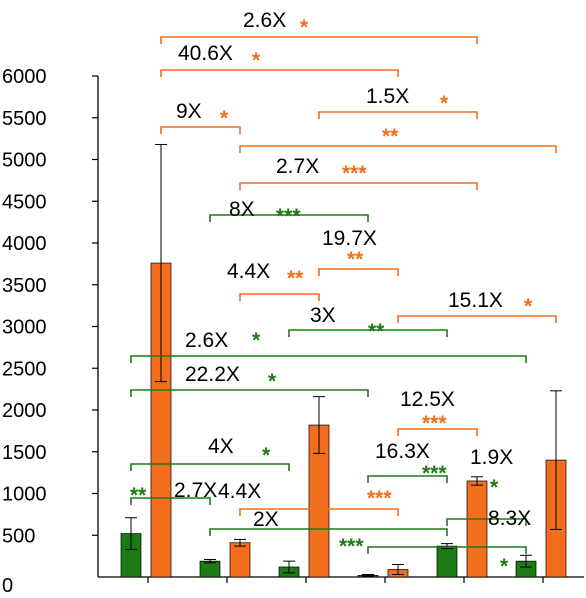 The width and height of the screenshot is (586, 598). I want to click on fold-change-label: 19.7X, so click(349, 238).